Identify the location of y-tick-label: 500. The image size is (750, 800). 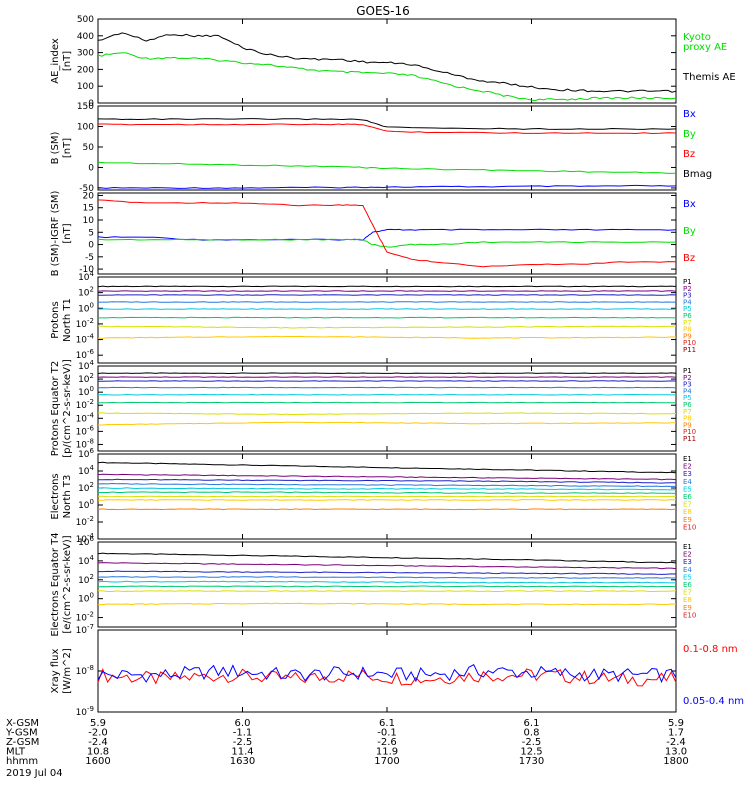
(85, 20).